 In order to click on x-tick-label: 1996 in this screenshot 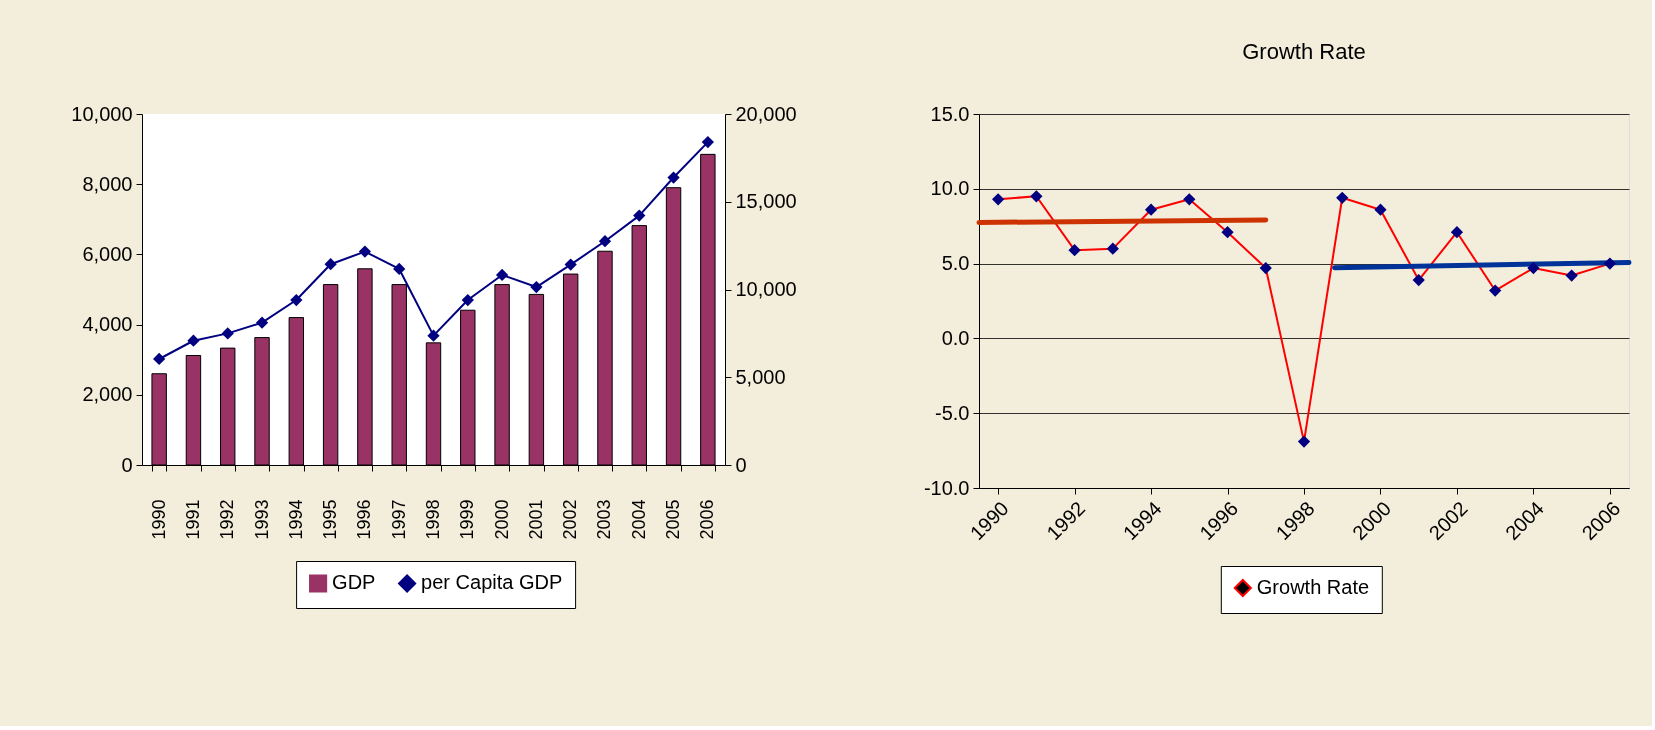, I will do `click(364, 519)`.